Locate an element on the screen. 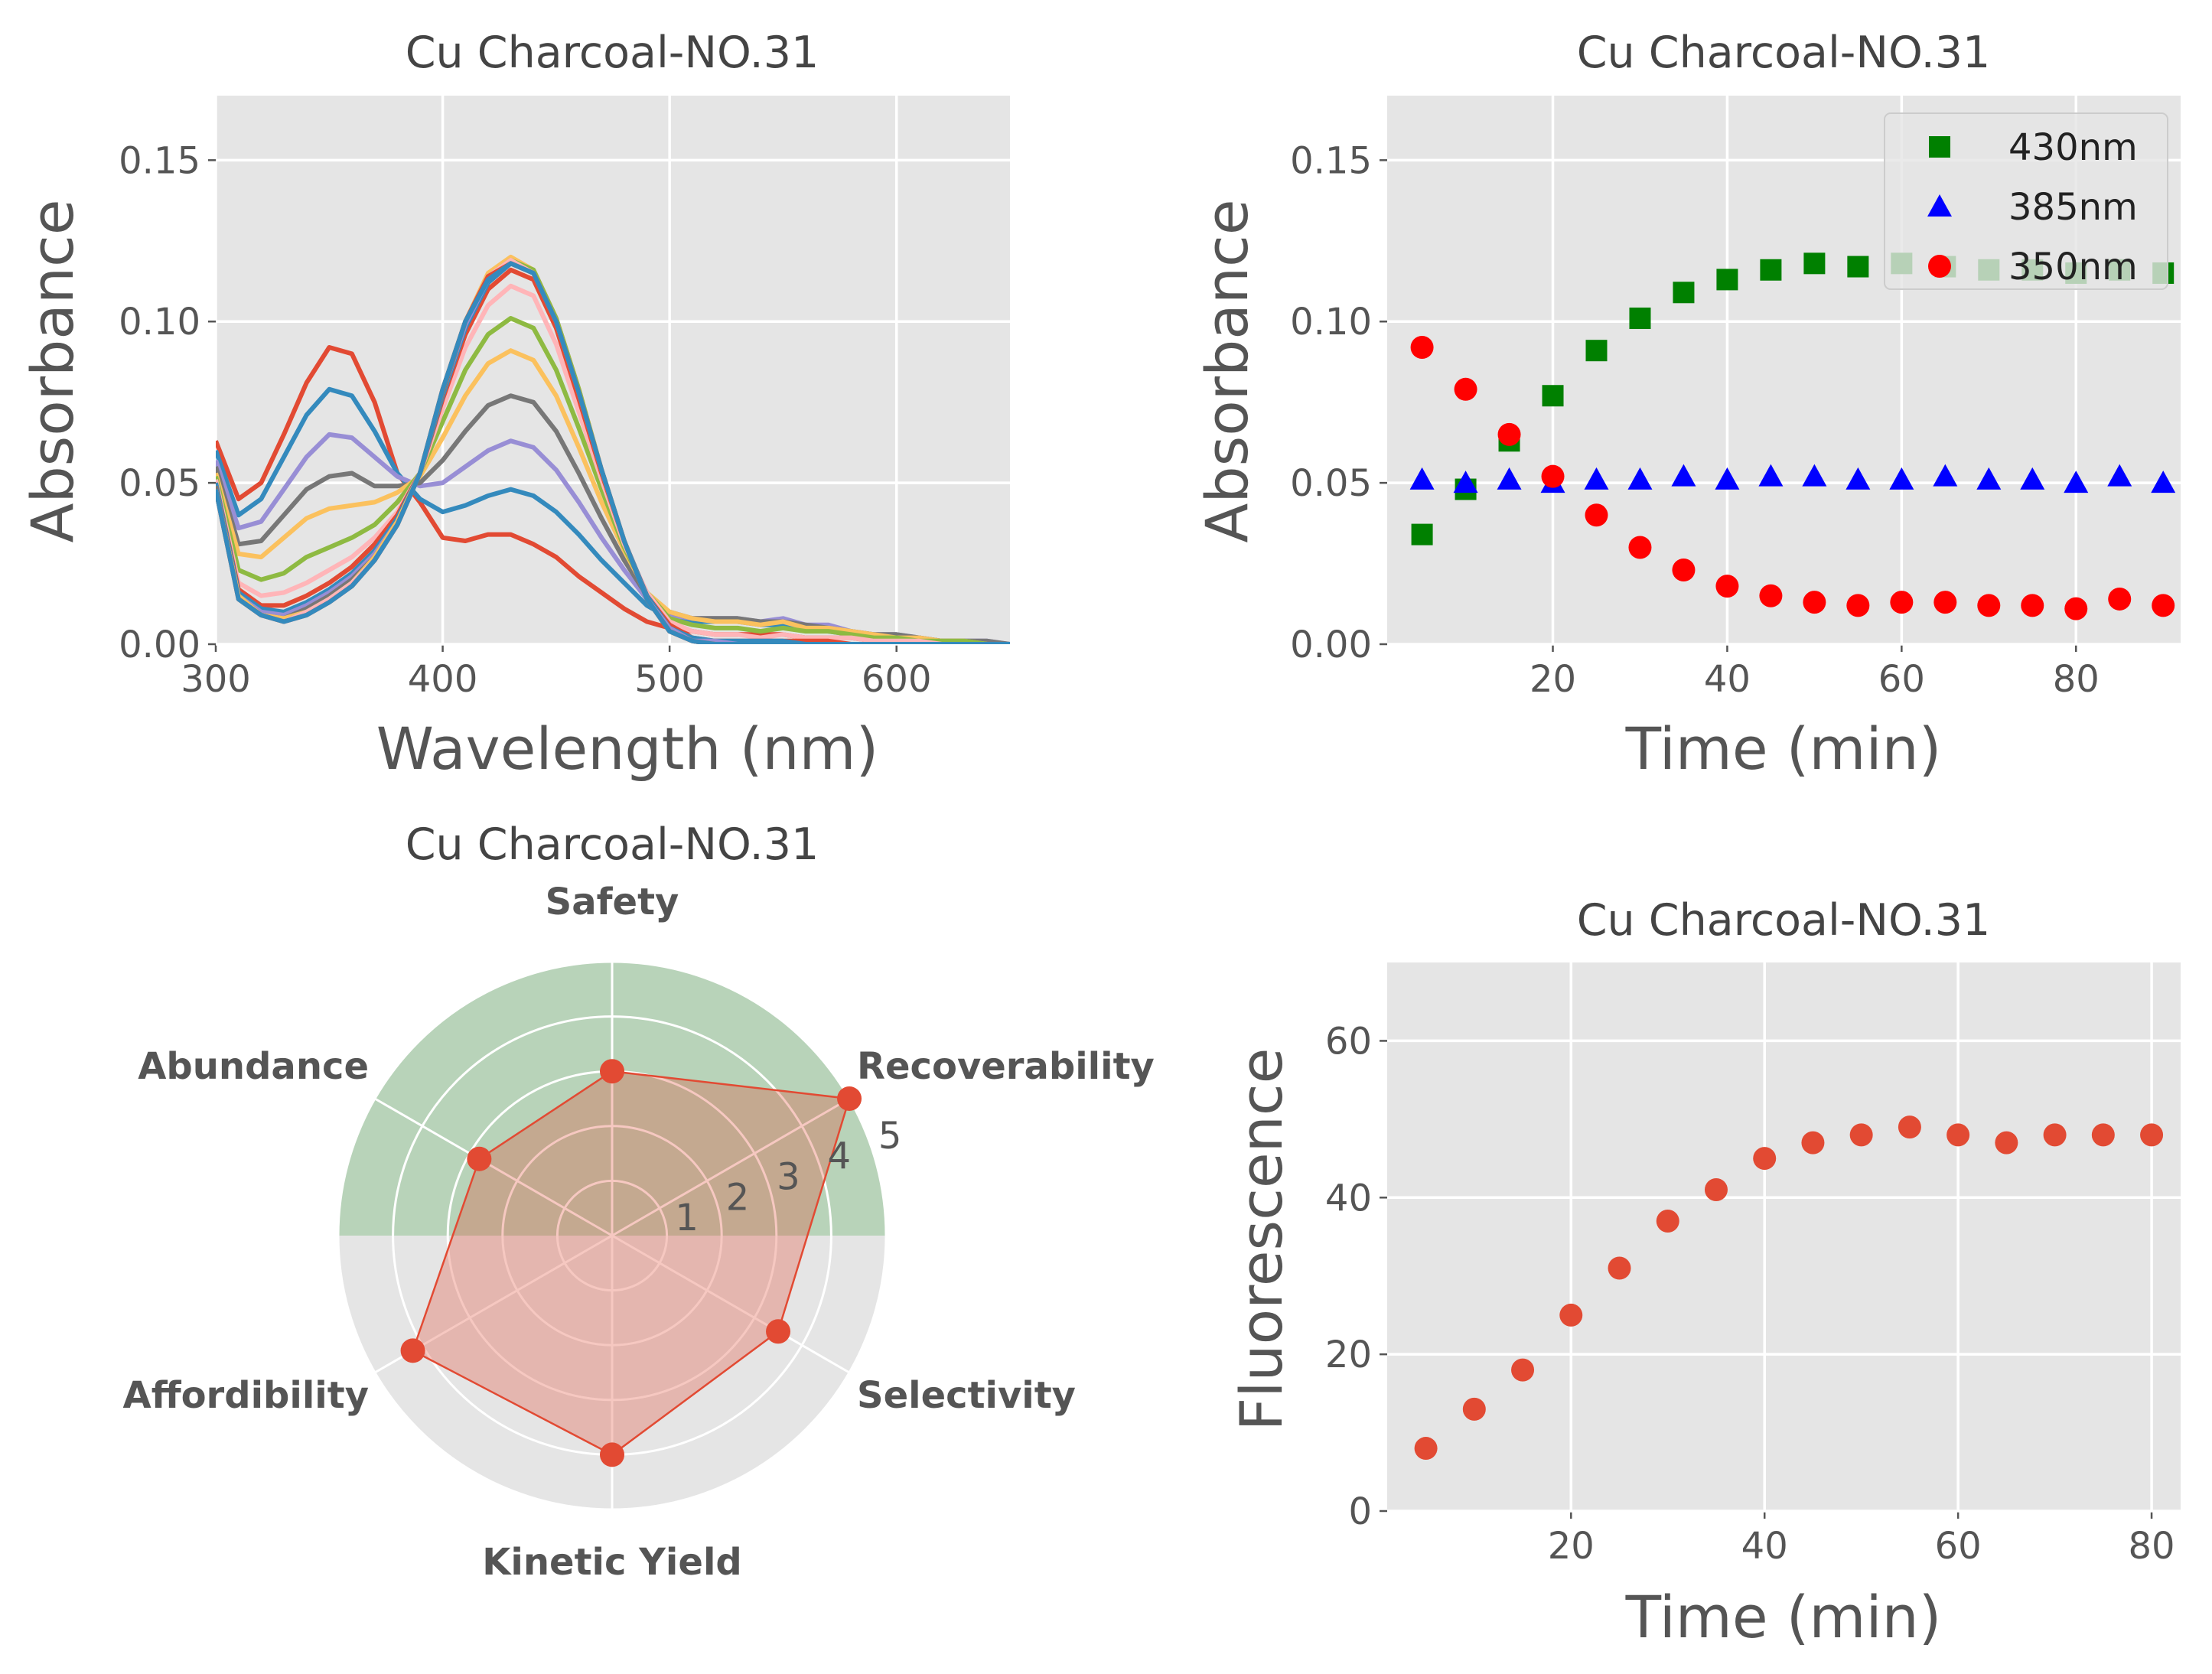 The width and height of the screenshot is (2212, 1674). legend-marker-430nm is located at coordinates (1939, 147).